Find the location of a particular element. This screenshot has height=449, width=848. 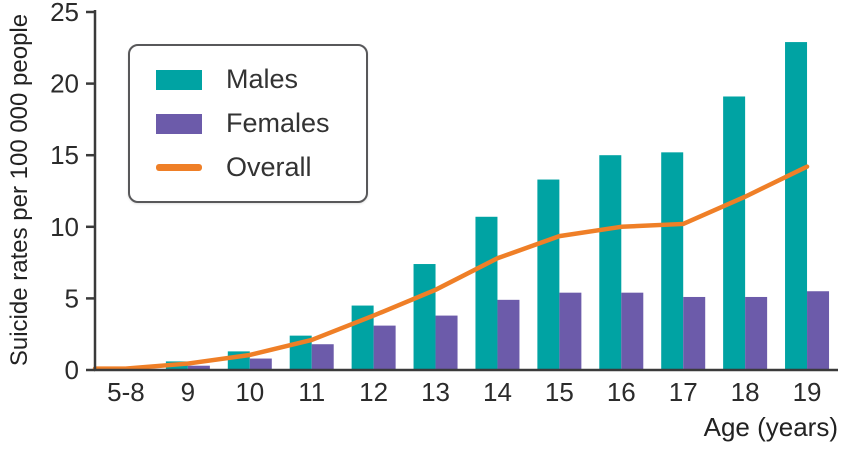

legend-label-females: Females is located at coordinates (278, 123).